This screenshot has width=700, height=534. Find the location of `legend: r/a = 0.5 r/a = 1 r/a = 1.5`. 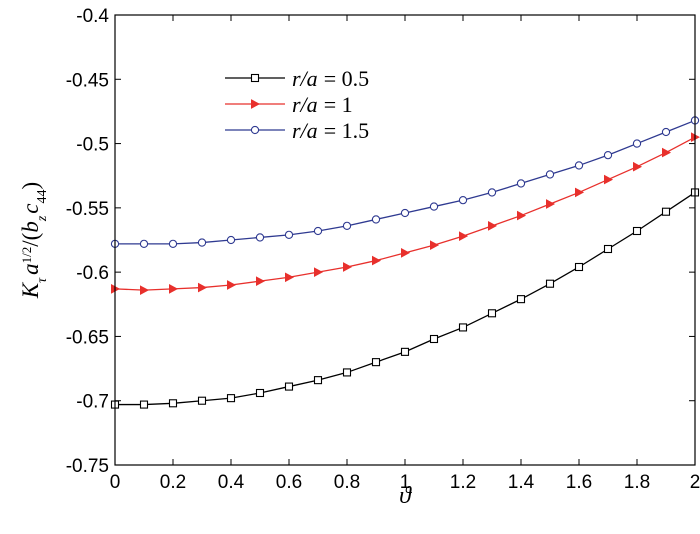

legend: r/a = 0.5 r/a = 1 r/a = 1.5 is located at coordinates (297, 104).